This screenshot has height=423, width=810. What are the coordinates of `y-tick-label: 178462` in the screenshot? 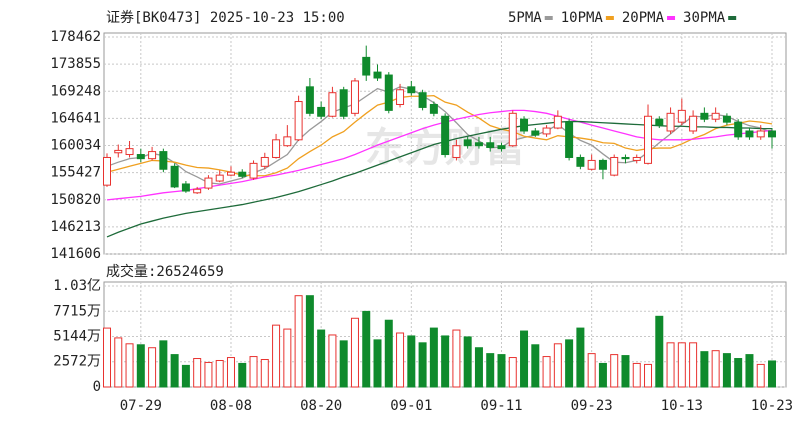 It's located at (75, 37).